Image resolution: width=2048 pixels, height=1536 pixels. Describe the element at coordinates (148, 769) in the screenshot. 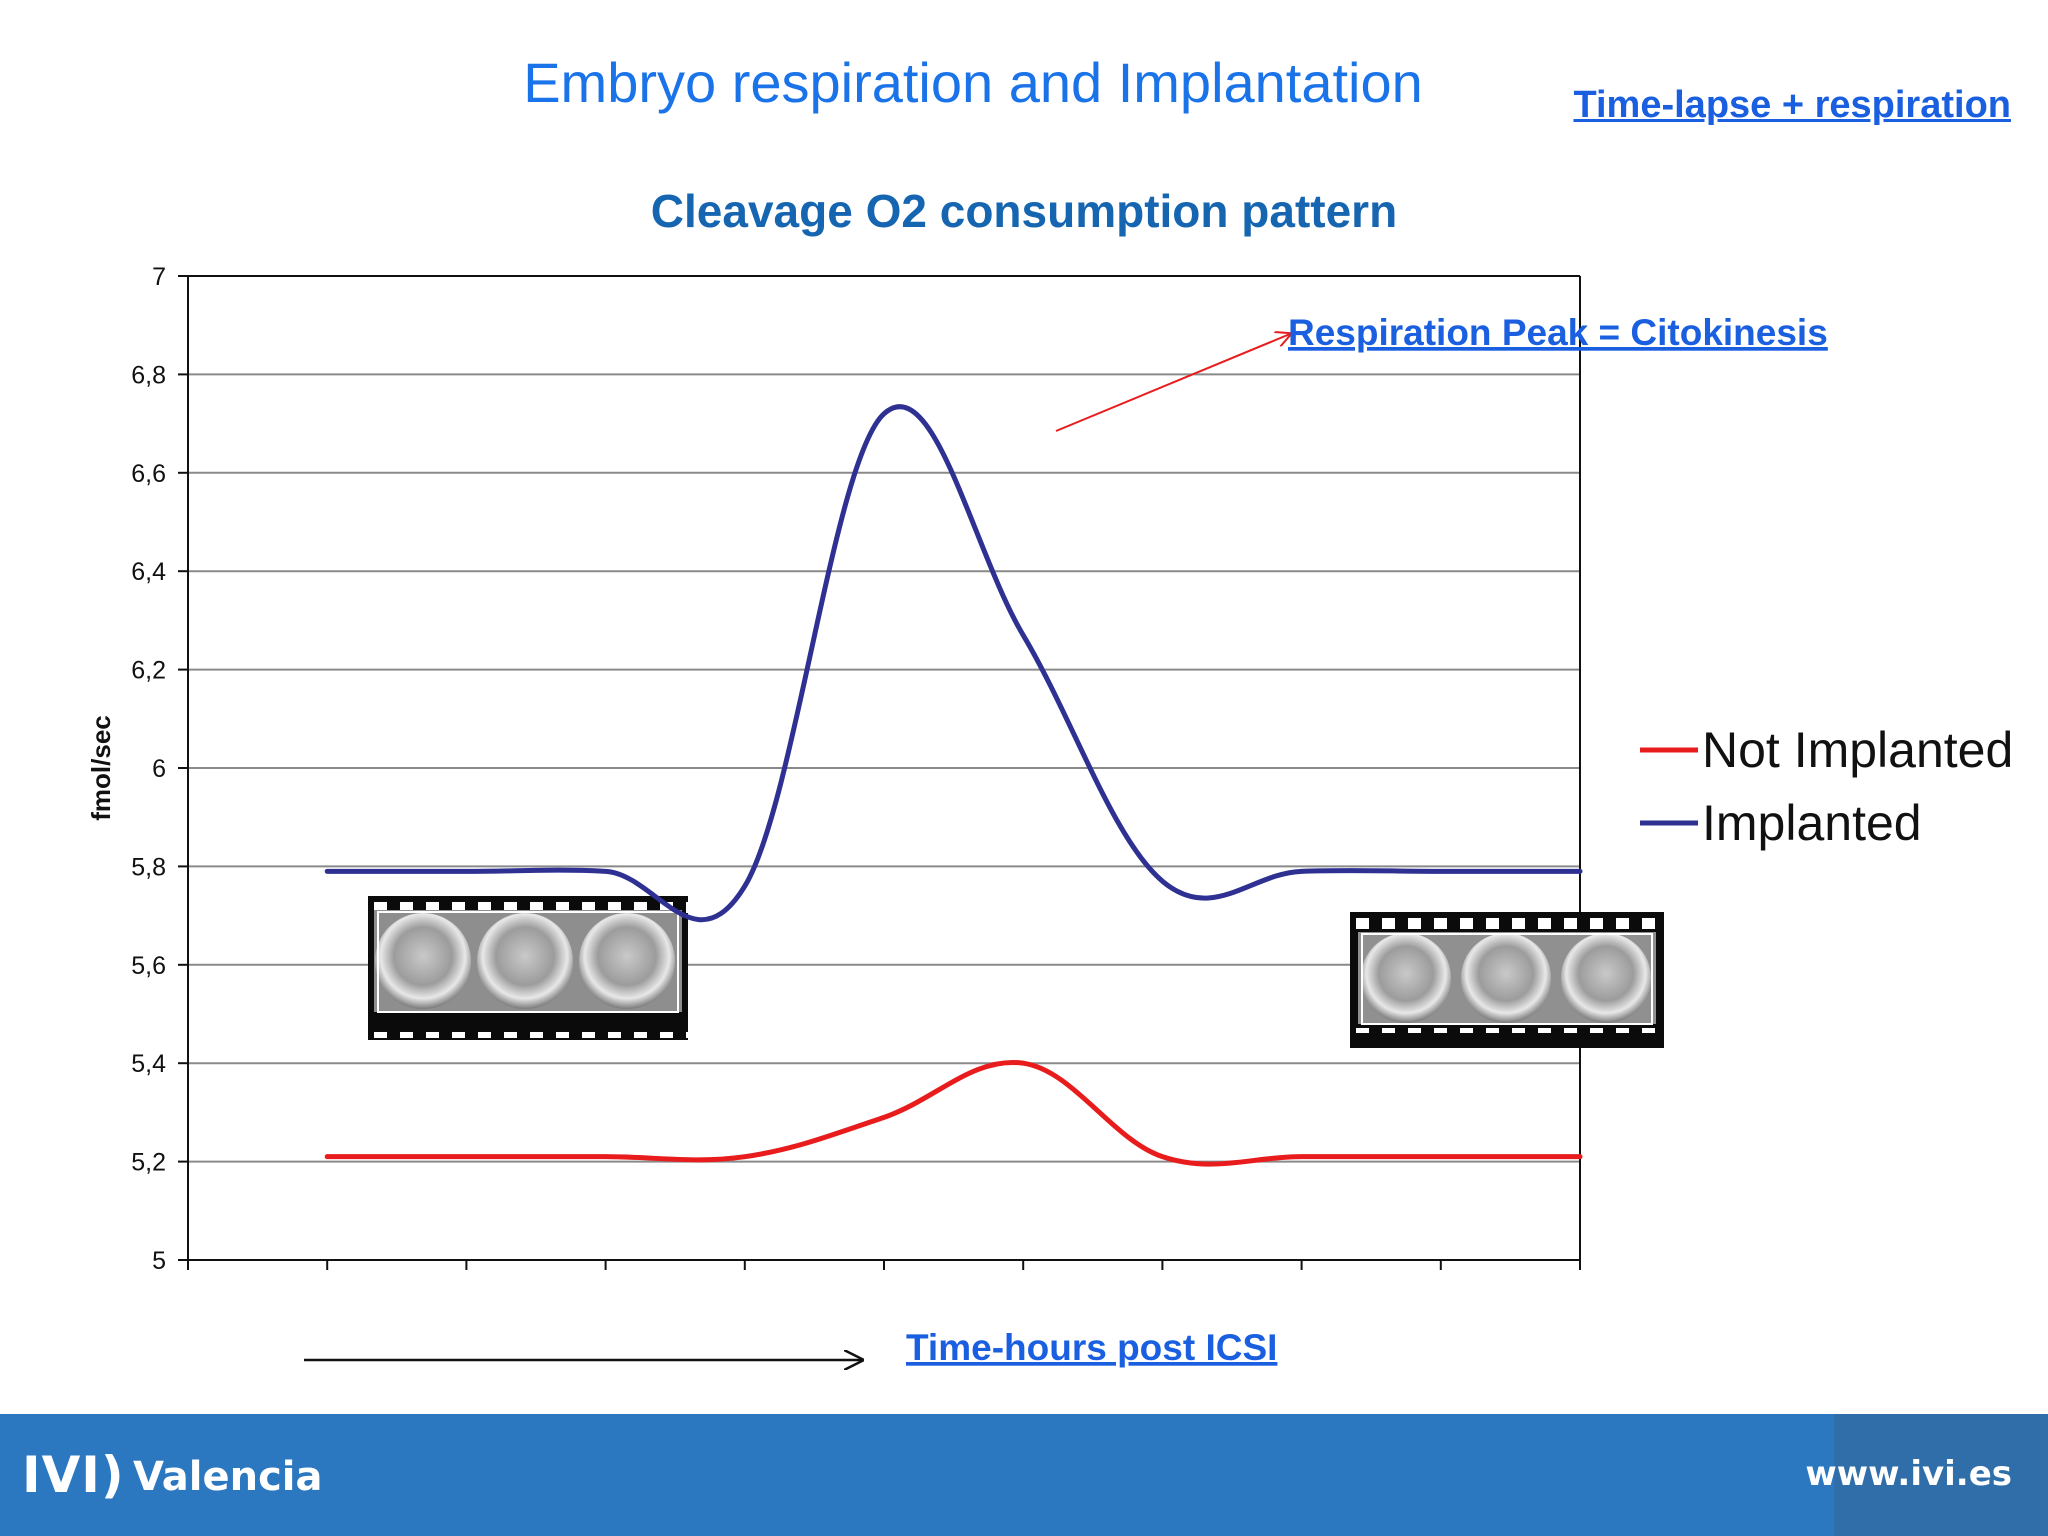

I see `y-tick-labels: 5 5,2 5,4 5,6 5,8 6 6,2 6,4 6,6 6,8 7` at that location.